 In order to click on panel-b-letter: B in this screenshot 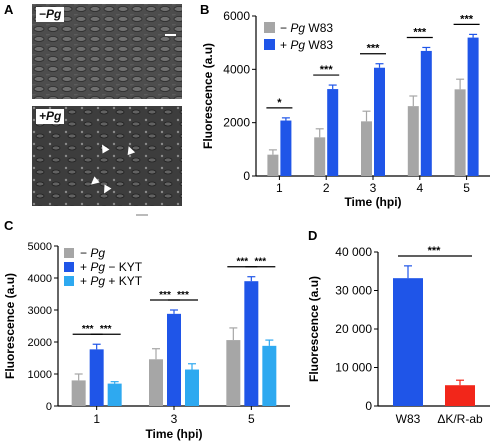, I will do `click(205, 9)`.